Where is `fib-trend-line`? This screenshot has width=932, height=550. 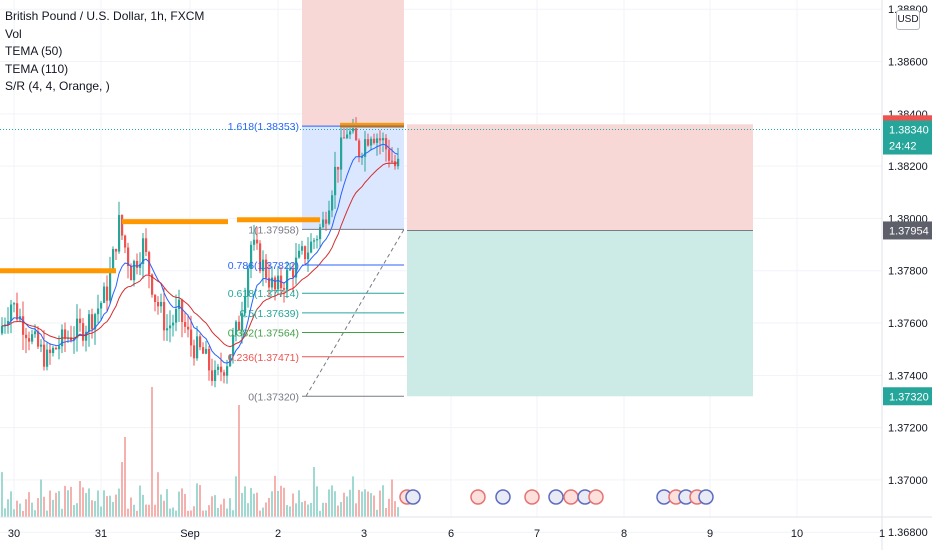
fib-trend-line is located at coordinates (355, 313).